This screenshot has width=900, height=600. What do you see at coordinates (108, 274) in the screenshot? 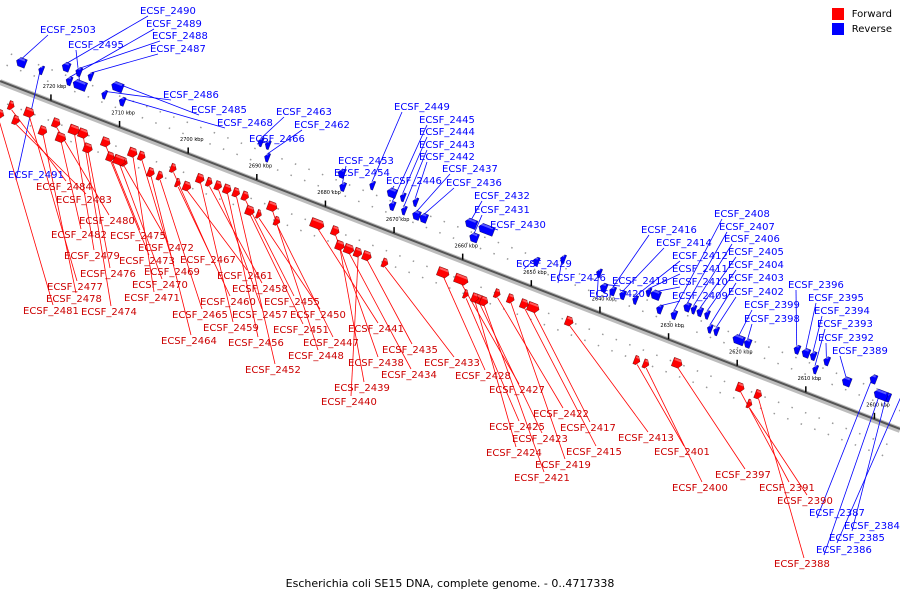
I see `forward-gene-label: ECSF_2476` at bounding box center [108, 274].